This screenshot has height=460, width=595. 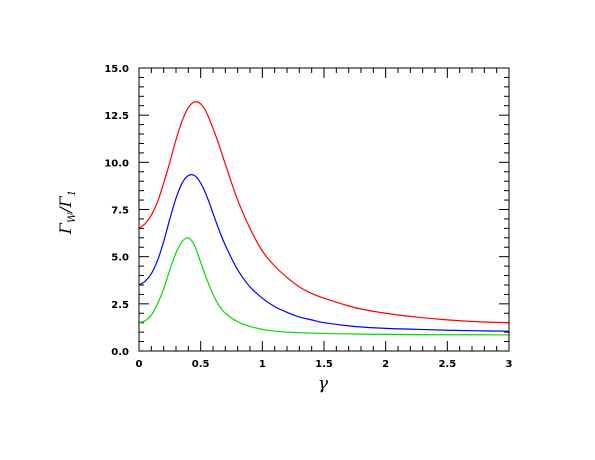 I want to click on y-tick-label: 7.5, so click(x=120, y=211).